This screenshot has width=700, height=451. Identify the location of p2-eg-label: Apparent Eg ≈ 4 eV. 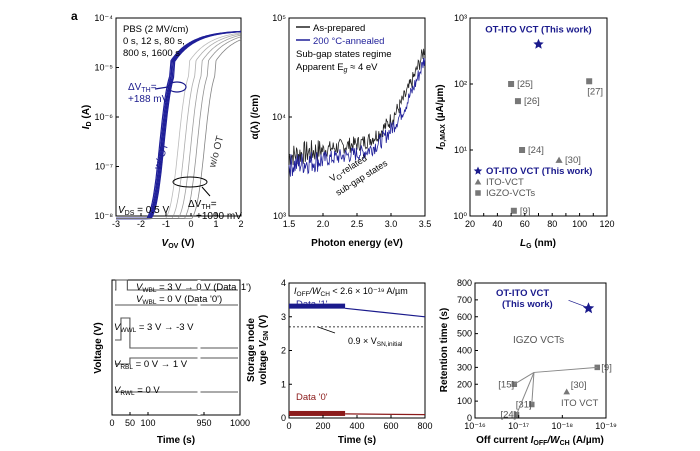
(337, 68).